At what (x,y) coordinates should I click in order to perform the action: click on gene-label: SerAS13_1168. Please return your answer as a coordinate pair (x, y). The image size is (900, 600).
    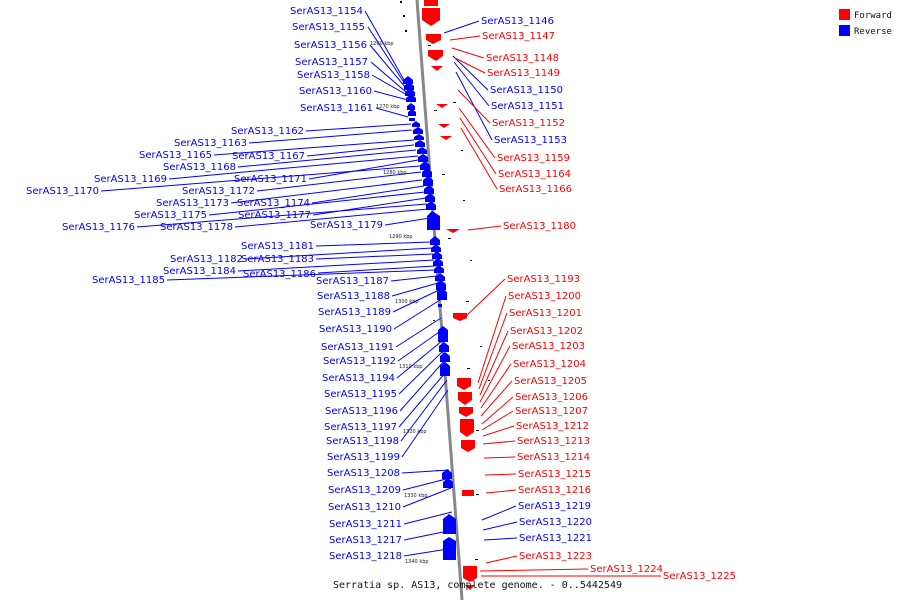
    Looking at the image, I should click on (199, 167).